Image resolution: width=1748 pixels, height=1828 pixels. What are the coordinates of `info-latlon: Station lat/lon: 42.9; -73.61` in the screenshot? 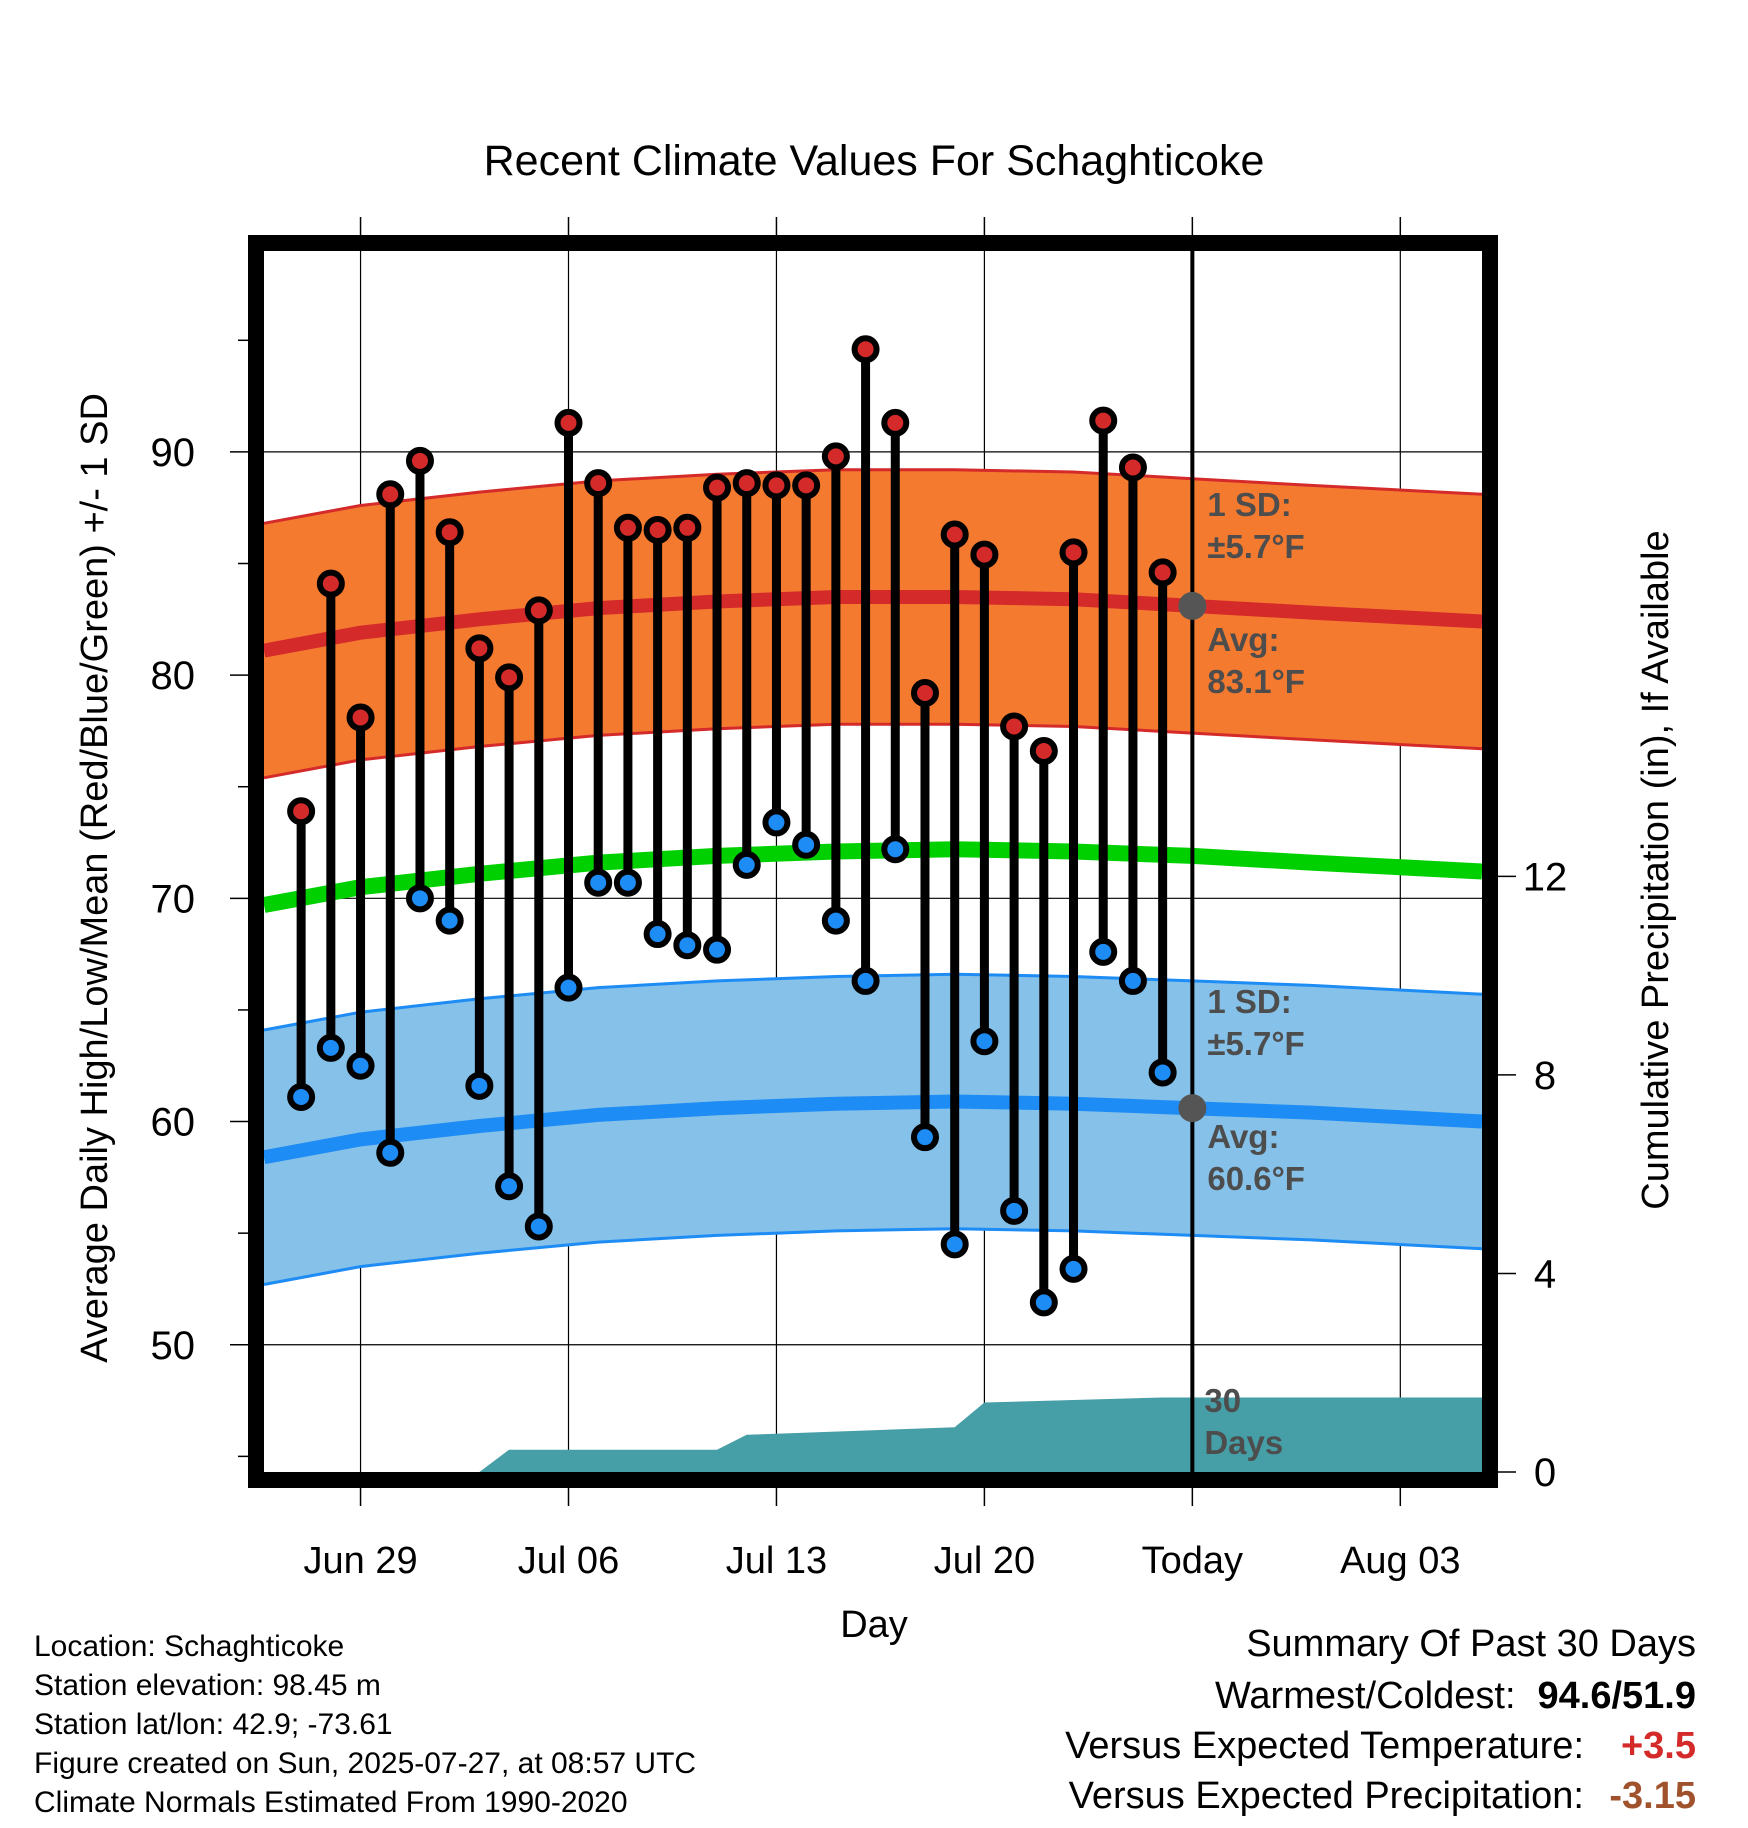 It's located at (213, 1724).